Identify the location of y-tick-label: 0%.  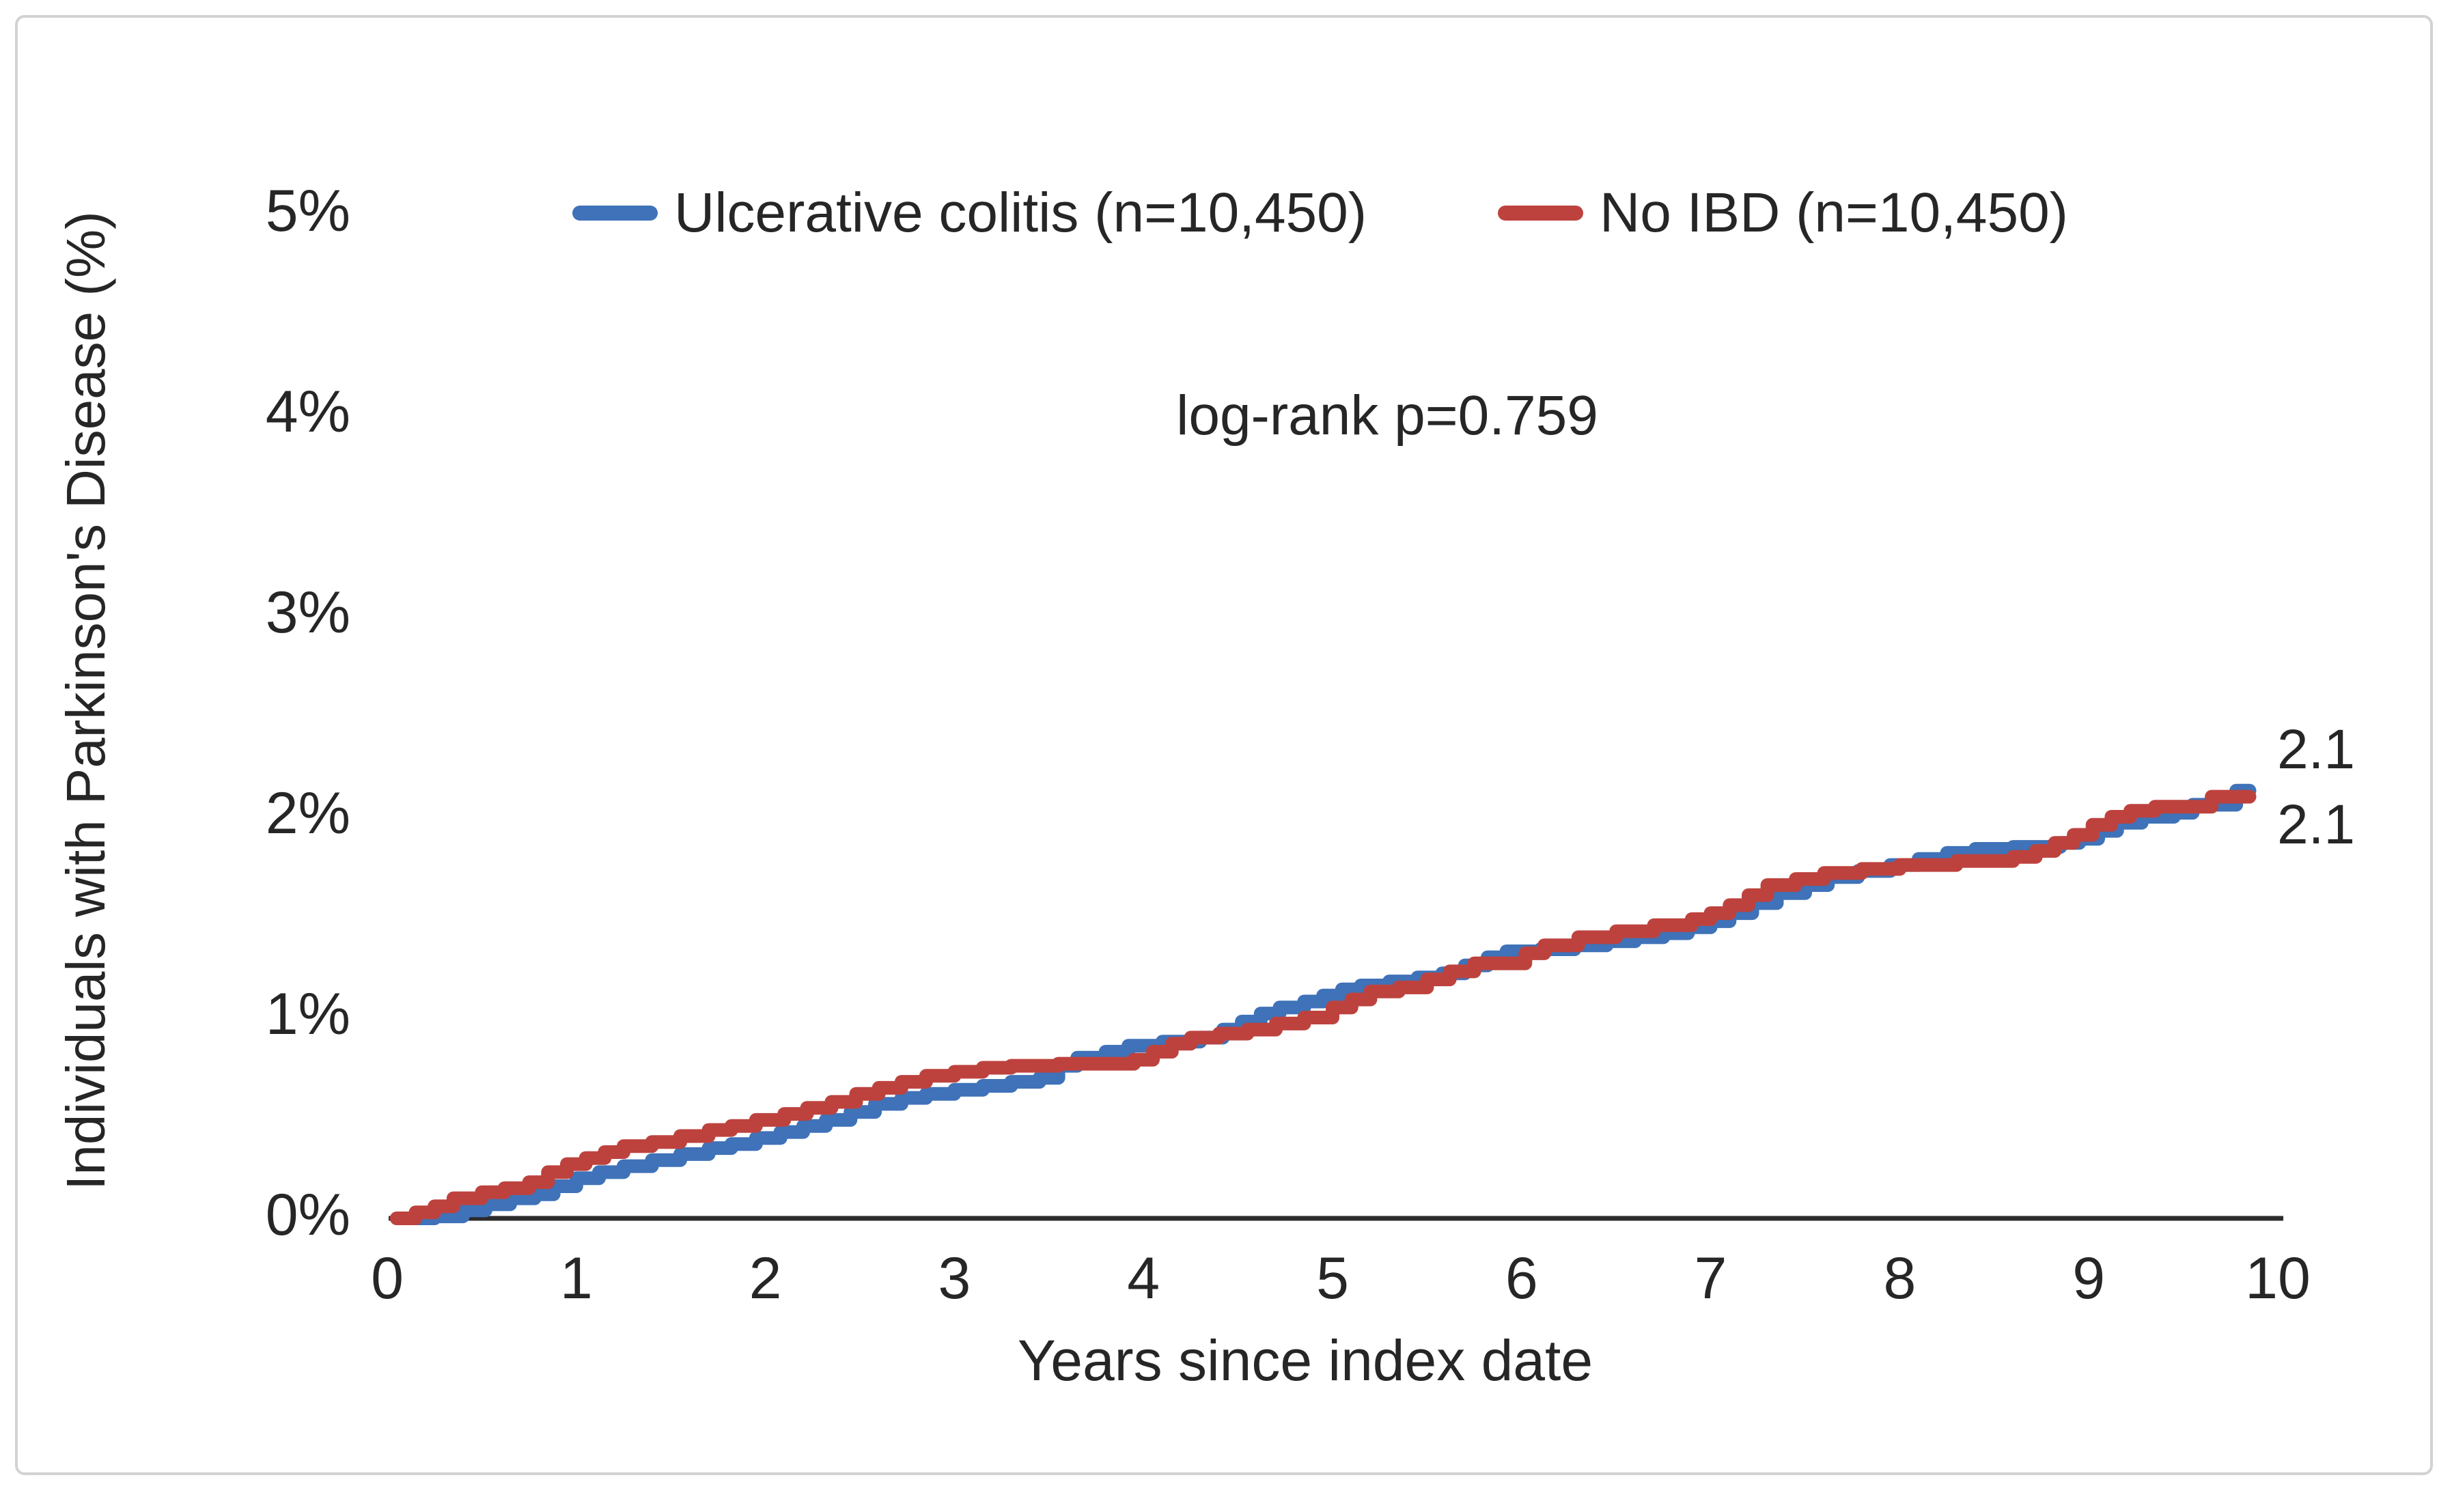
(307, 1215).